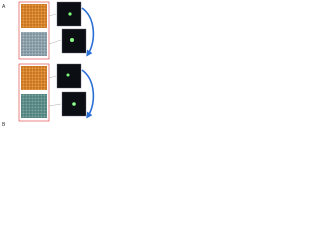 This screenshot has width=320, height=240. What do you see at coordinates (4, 125) in the screenshot?
I see `panel-label: B` at bounding box center [4, 125].